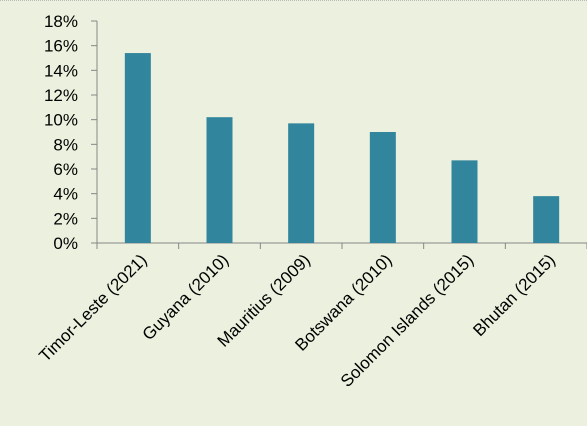 This screenshot has width=587, height=426. Describe the element at coordinates (61, 21) in the screenshot. I see `y-tick-label: 18%` at that location.